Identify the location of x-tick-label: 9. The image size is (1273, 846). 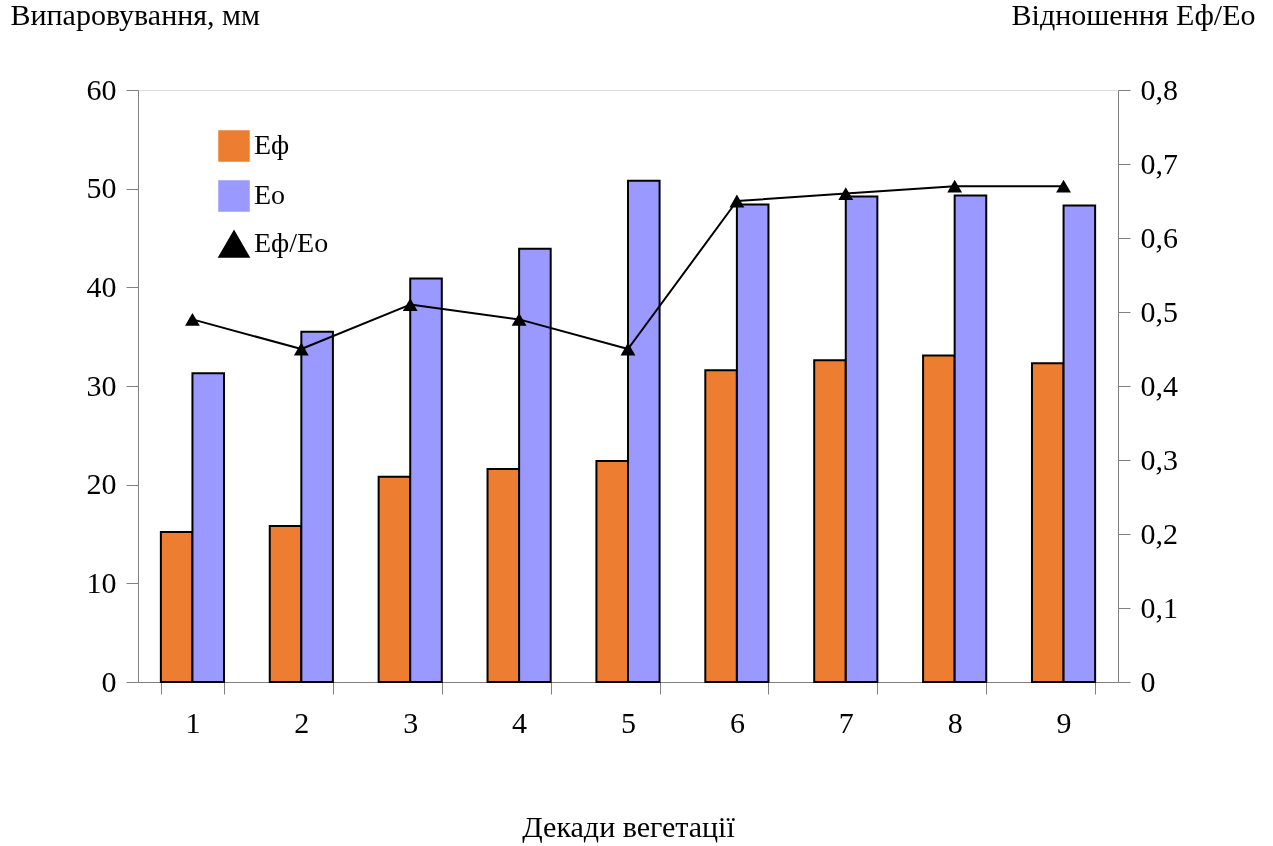
(1064, 722).